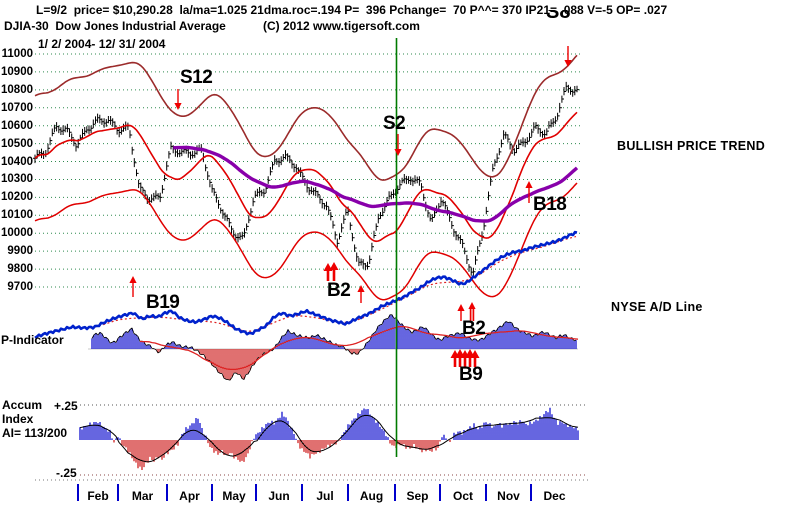  Describe the element at coordinates (306, 284) in the screenshot. I see `ad-line` at that location.